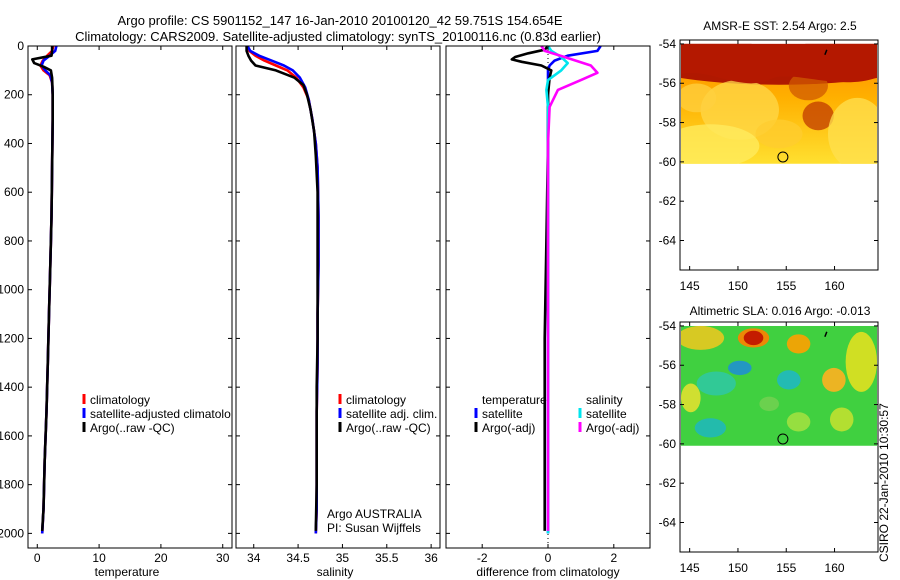  I want to click on legend-label: satellite-adjusted climatolo, so click(160, 414).